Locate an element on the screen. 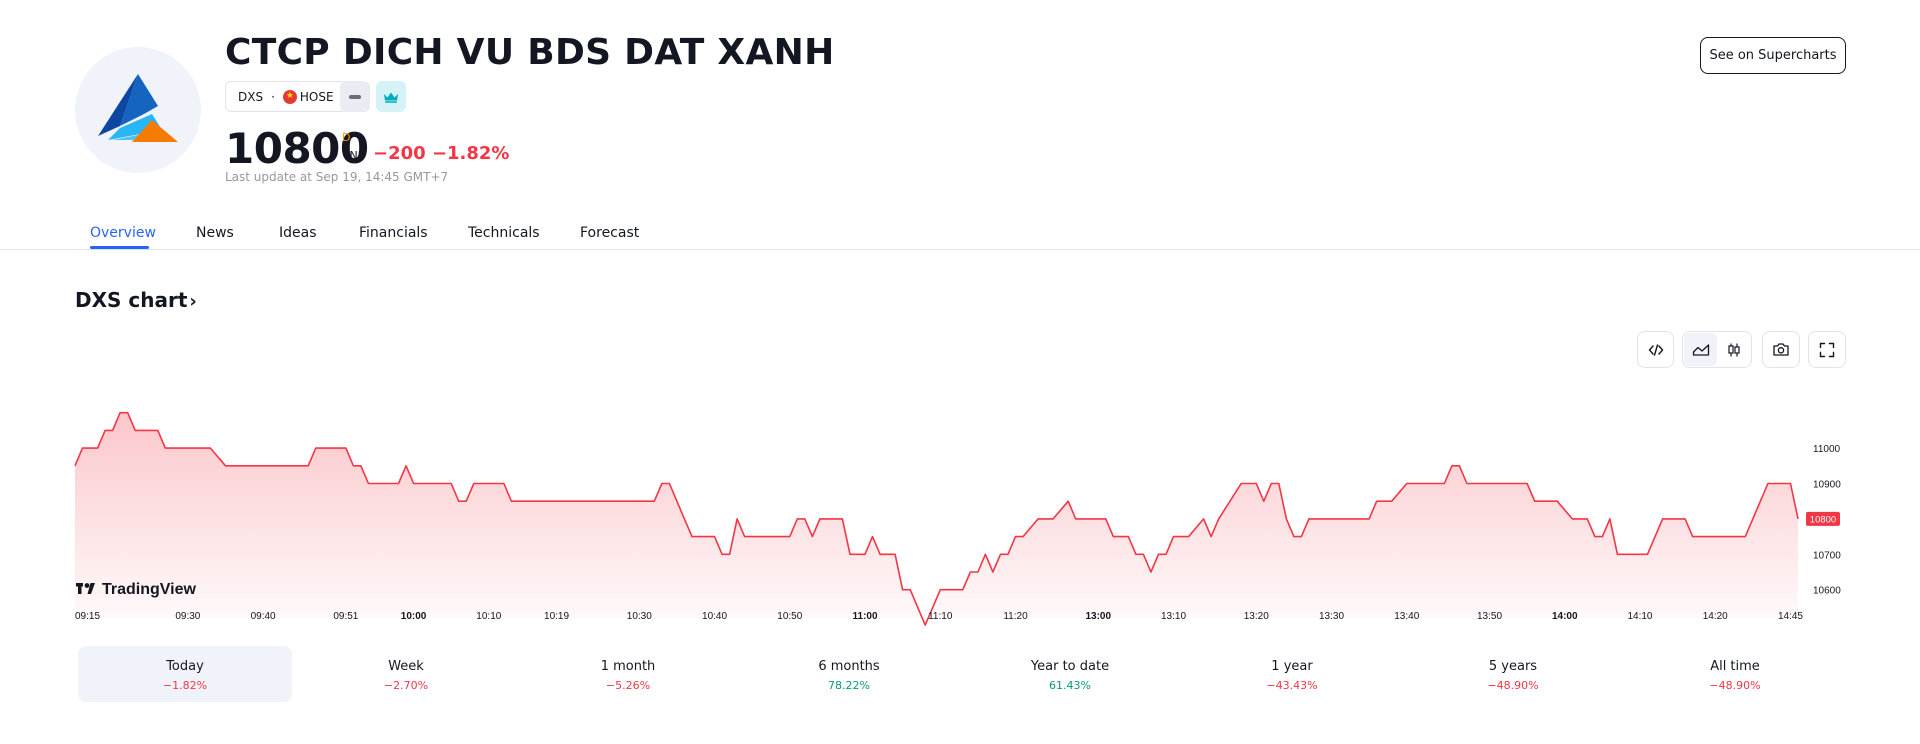 This screenshot has width=1920, height=744. x-tick-label: 13:50 is located at coordinates (1489, 616).